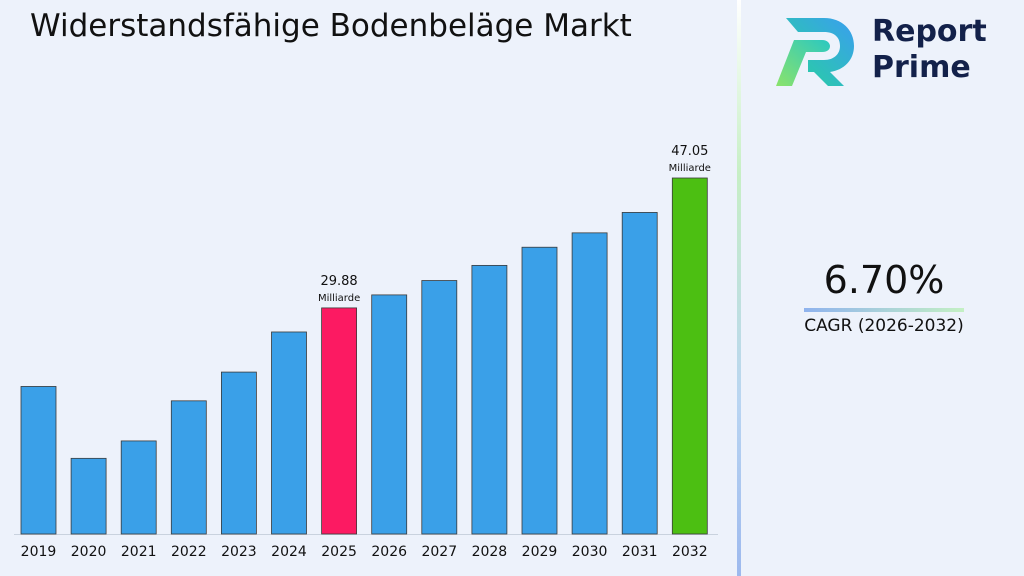 This screenshot has height=576, width=1024. What do you see at coordinates (338, 281) in the screenshot?
I see `data-label-2025: 29.88` at bounding box center [338, 281].